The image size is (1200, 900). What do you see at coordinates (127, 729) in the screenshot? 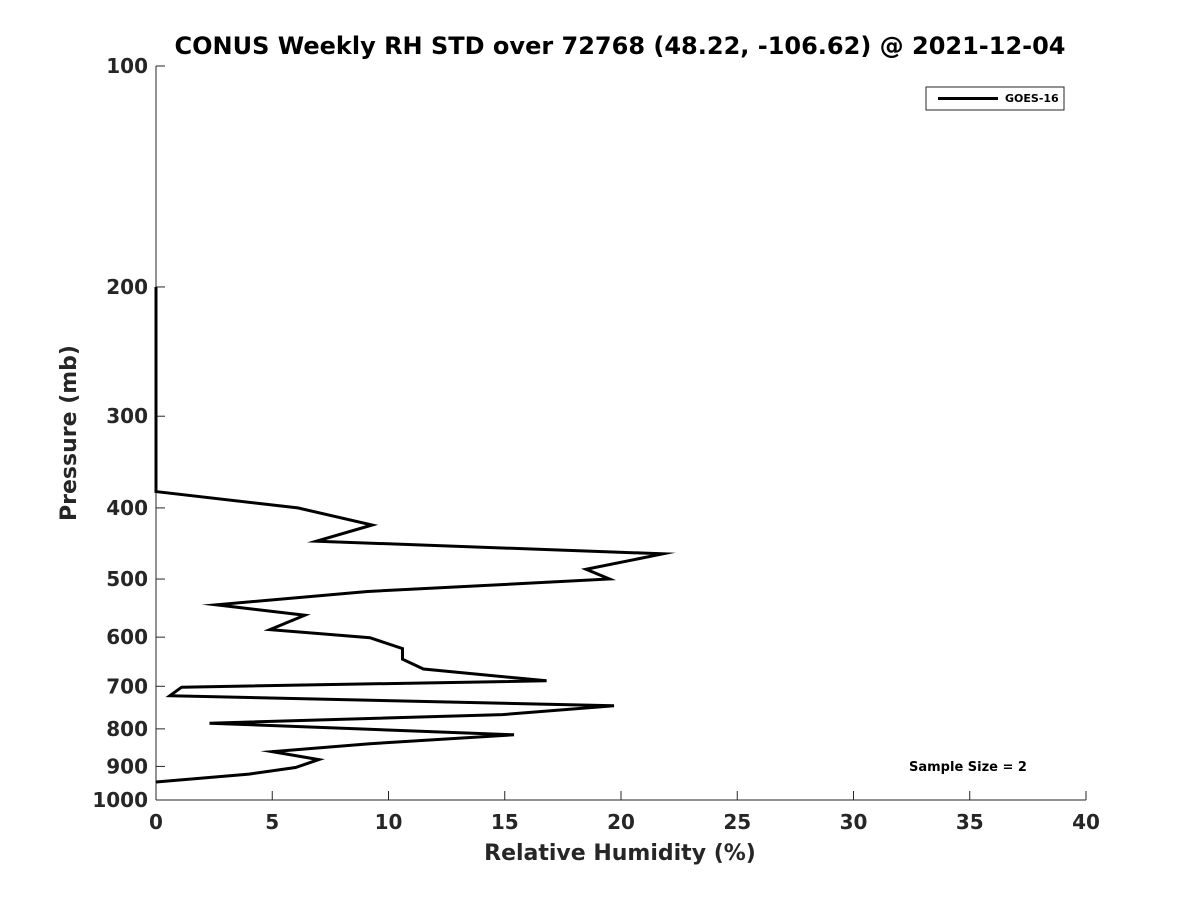
I see `y-tick-label: 800` at bounding box center [127, 729].